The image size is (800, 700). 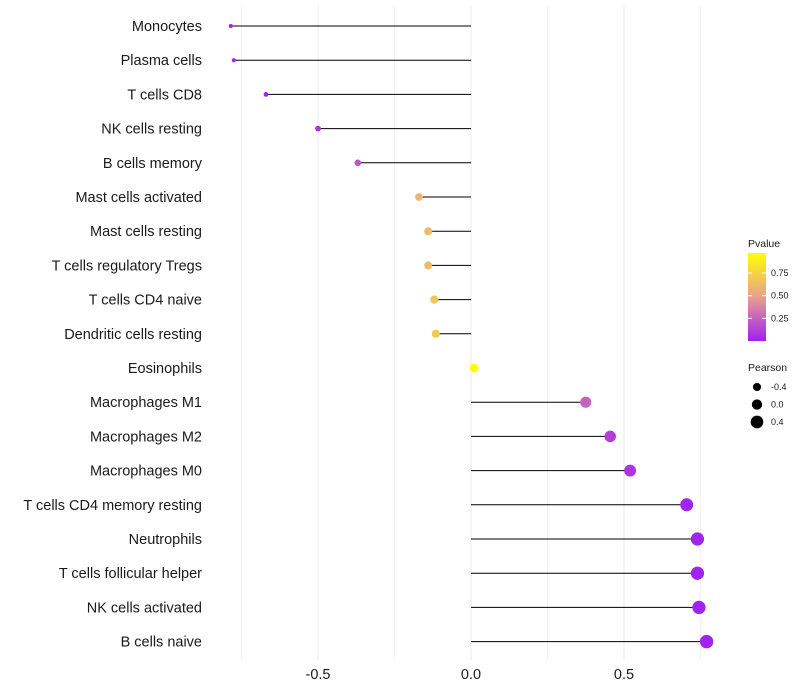 I want to click on category-label: T cells CD4 memory resting, so click(x=112, y=506).